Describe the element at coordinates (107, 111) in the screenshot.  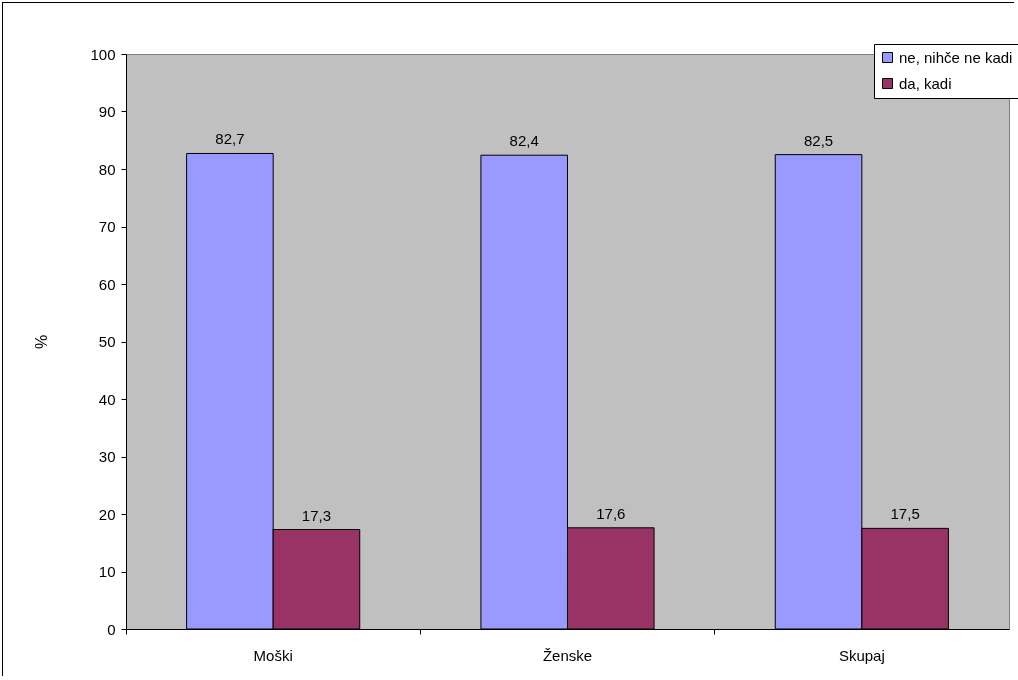
I see `y-tick-label: 90` at that location.